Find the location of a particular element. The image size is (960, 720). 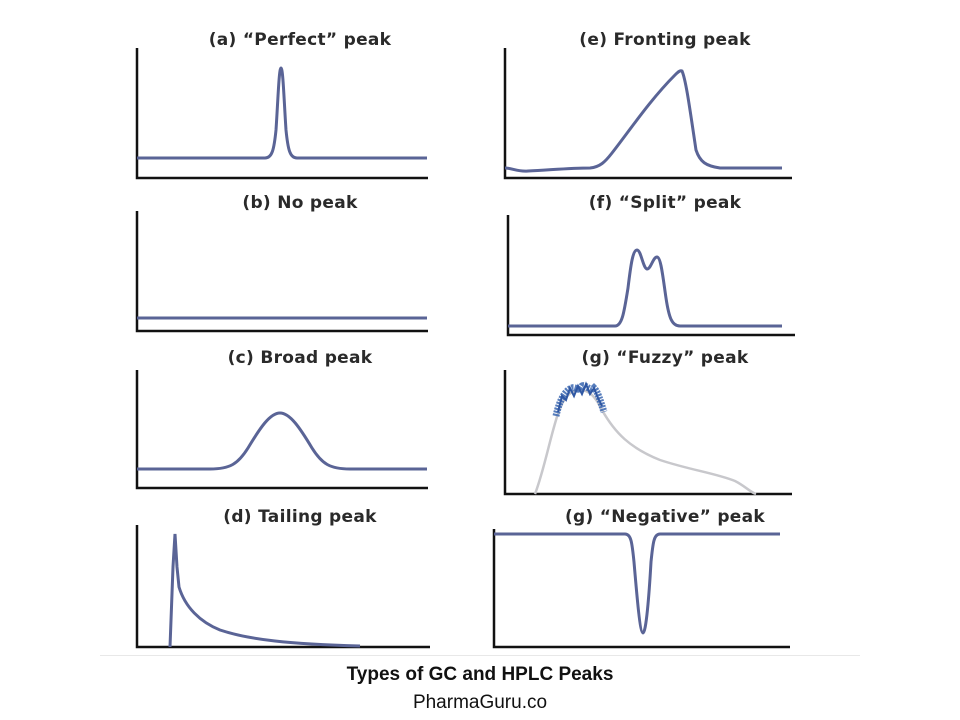

signal-trace-tail is located at coordinates (645, 442).